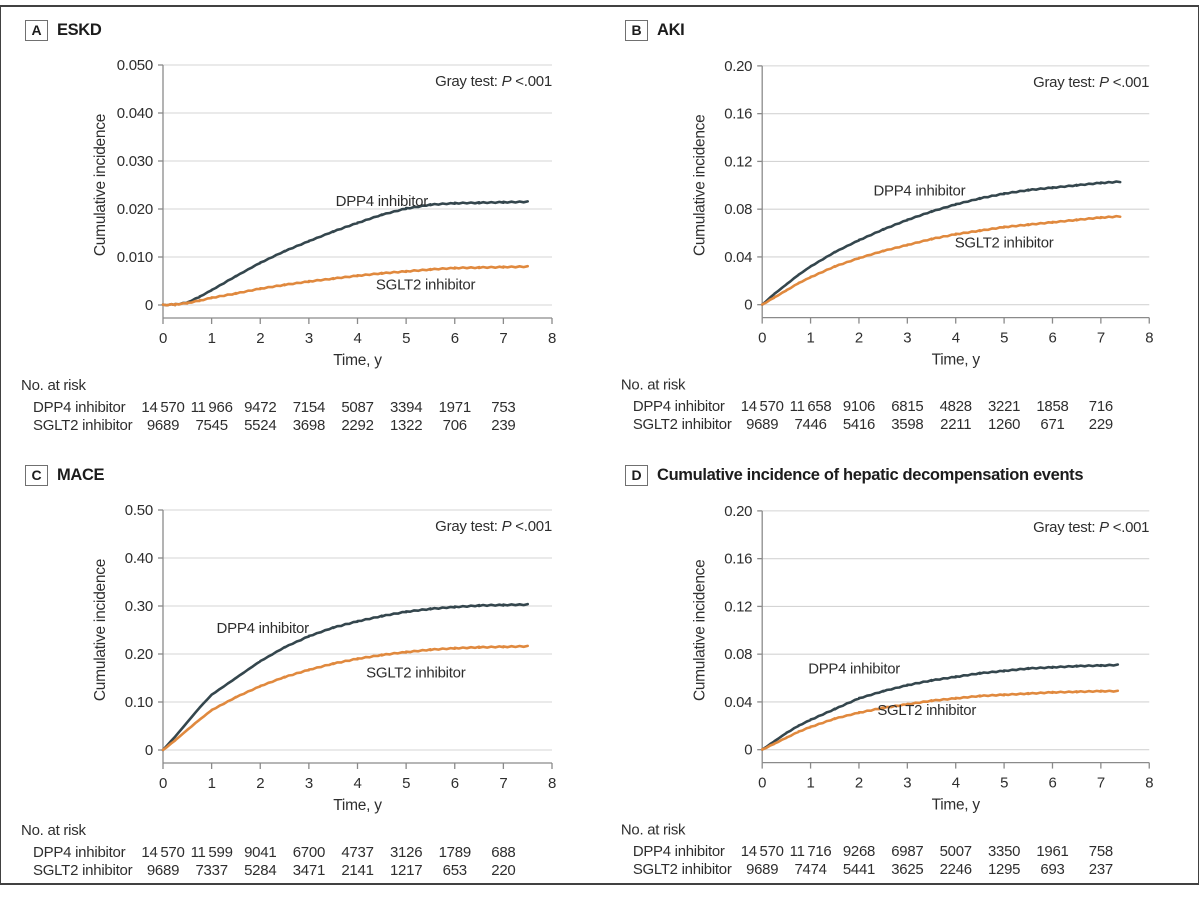 The image size is (1200, 905). What do you see at coordinates (135, 113) in the screenshot?
I see `y-tick-label: 0.040` at bounding box center [135, 113].